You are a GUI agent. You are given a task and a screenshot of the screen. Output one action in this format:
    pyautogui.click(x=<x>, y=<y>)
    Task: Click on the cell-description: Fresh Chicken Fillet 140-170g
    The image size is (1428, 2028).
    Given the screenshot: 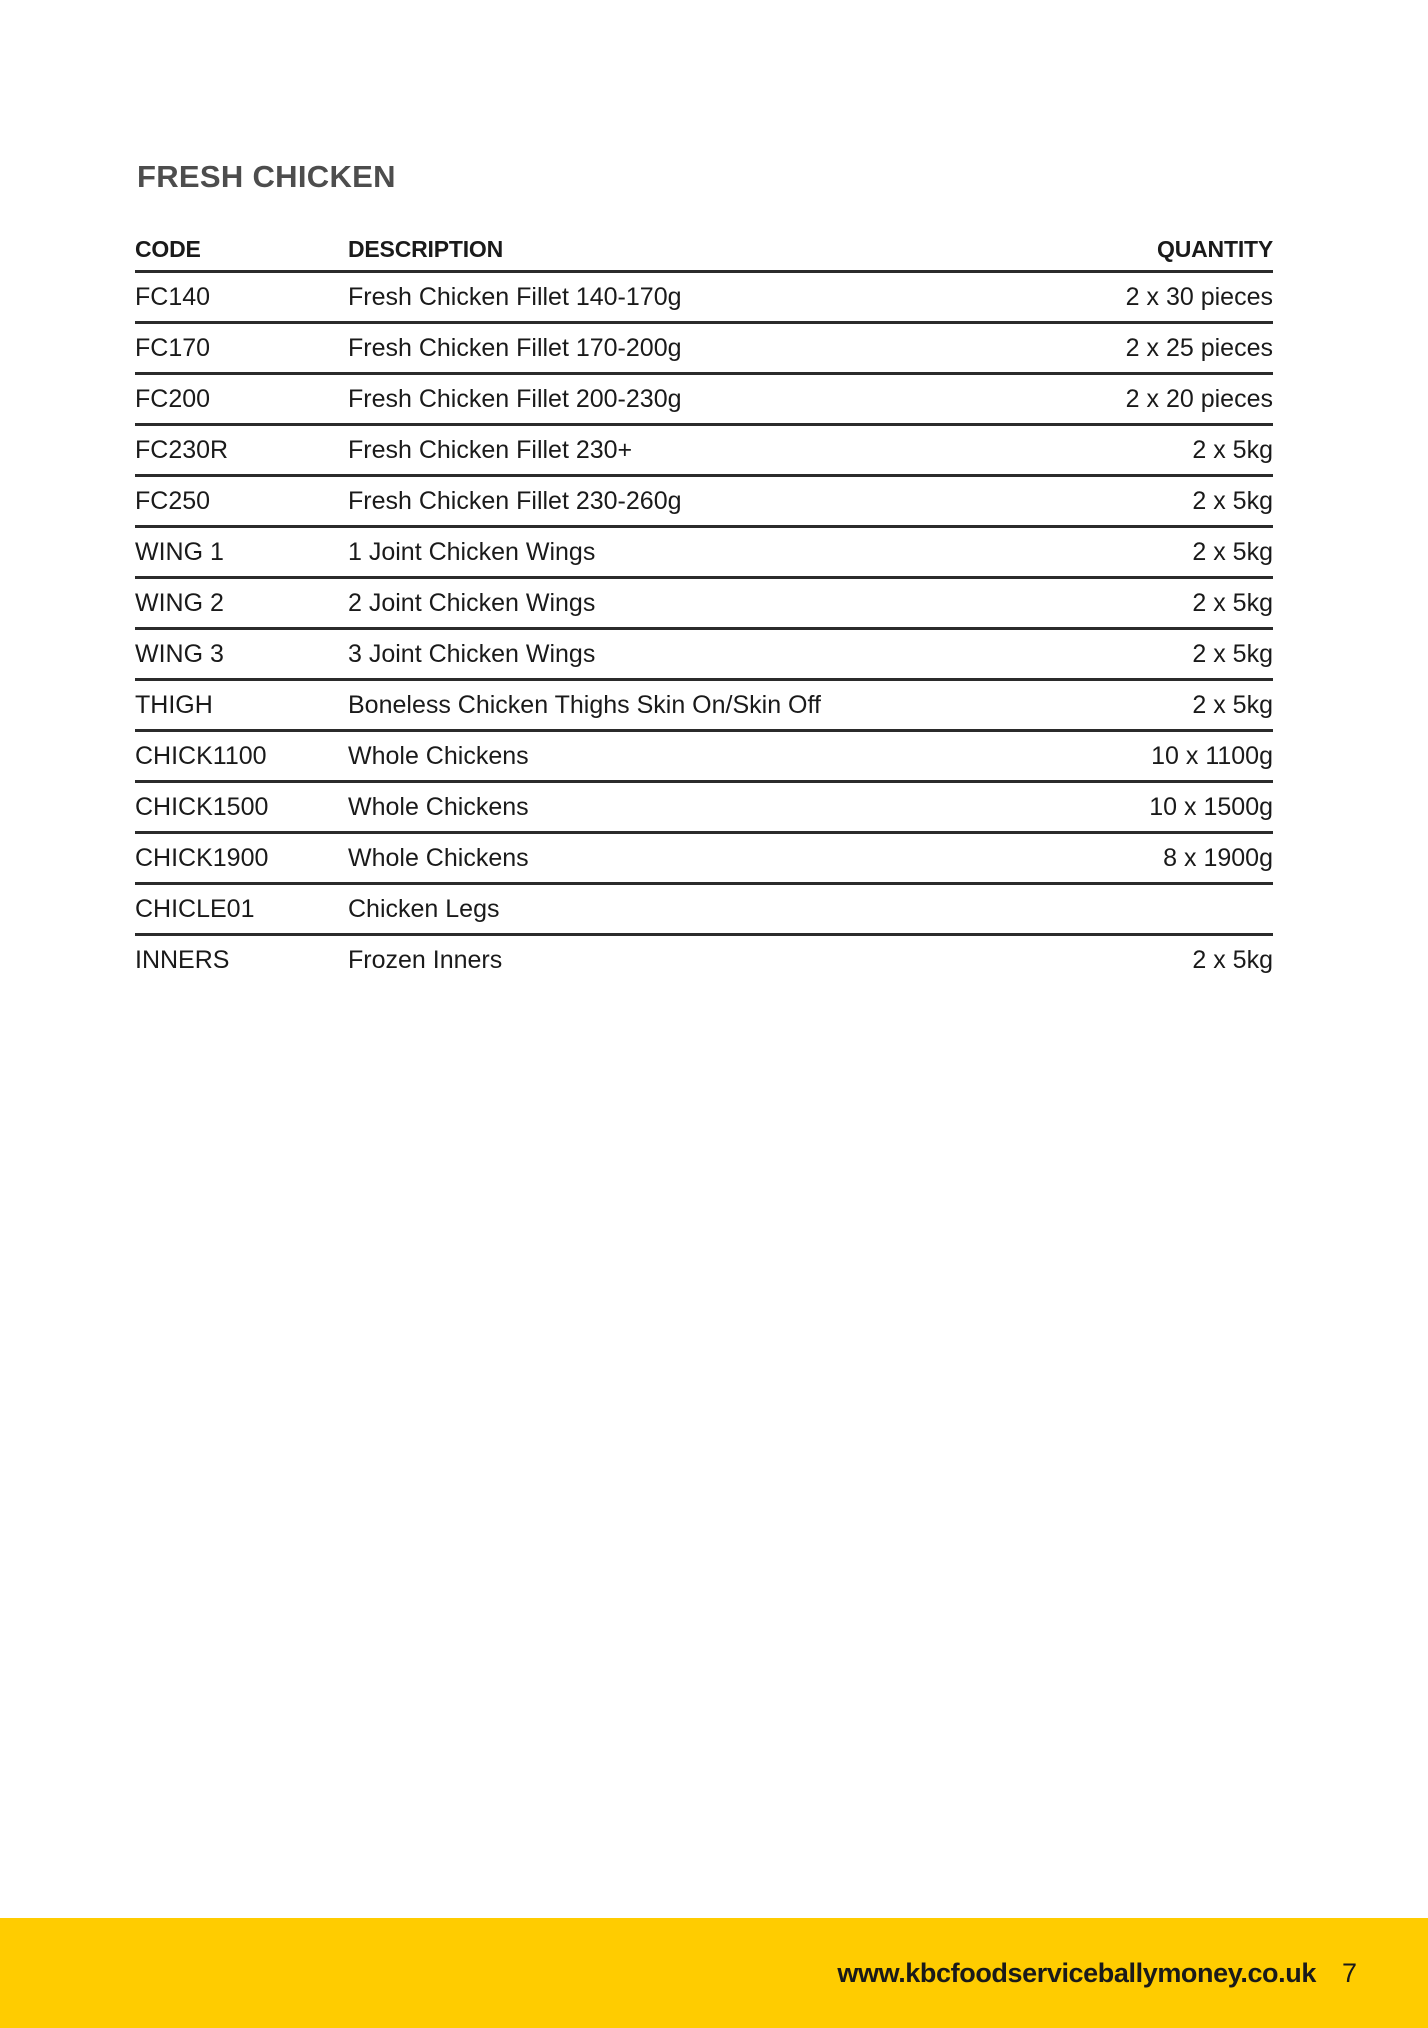 What is the action you would take?
    pyautogui.click(x=678, y=297)
    